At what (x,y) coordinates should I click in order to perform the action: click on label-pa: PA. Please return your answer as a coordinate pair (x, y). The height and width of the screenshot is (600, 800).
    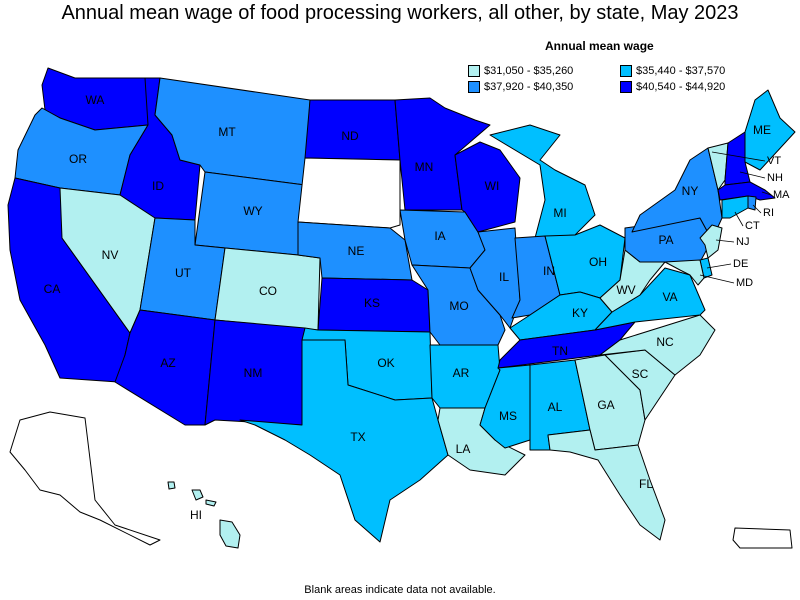
    Looking at the image, I should click on (665, 240).